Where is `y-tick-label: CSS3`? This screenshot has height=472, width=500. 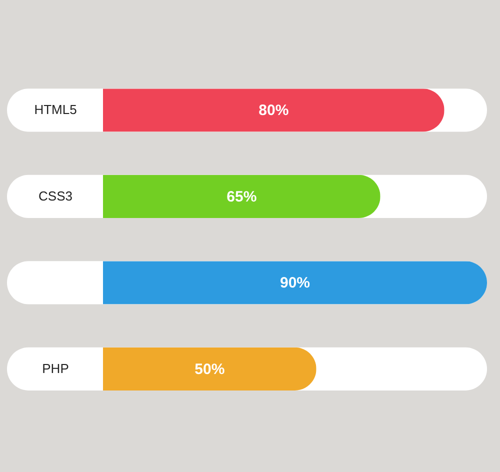 y-tick-label: CSS3 is located at coordinates (55, 196).